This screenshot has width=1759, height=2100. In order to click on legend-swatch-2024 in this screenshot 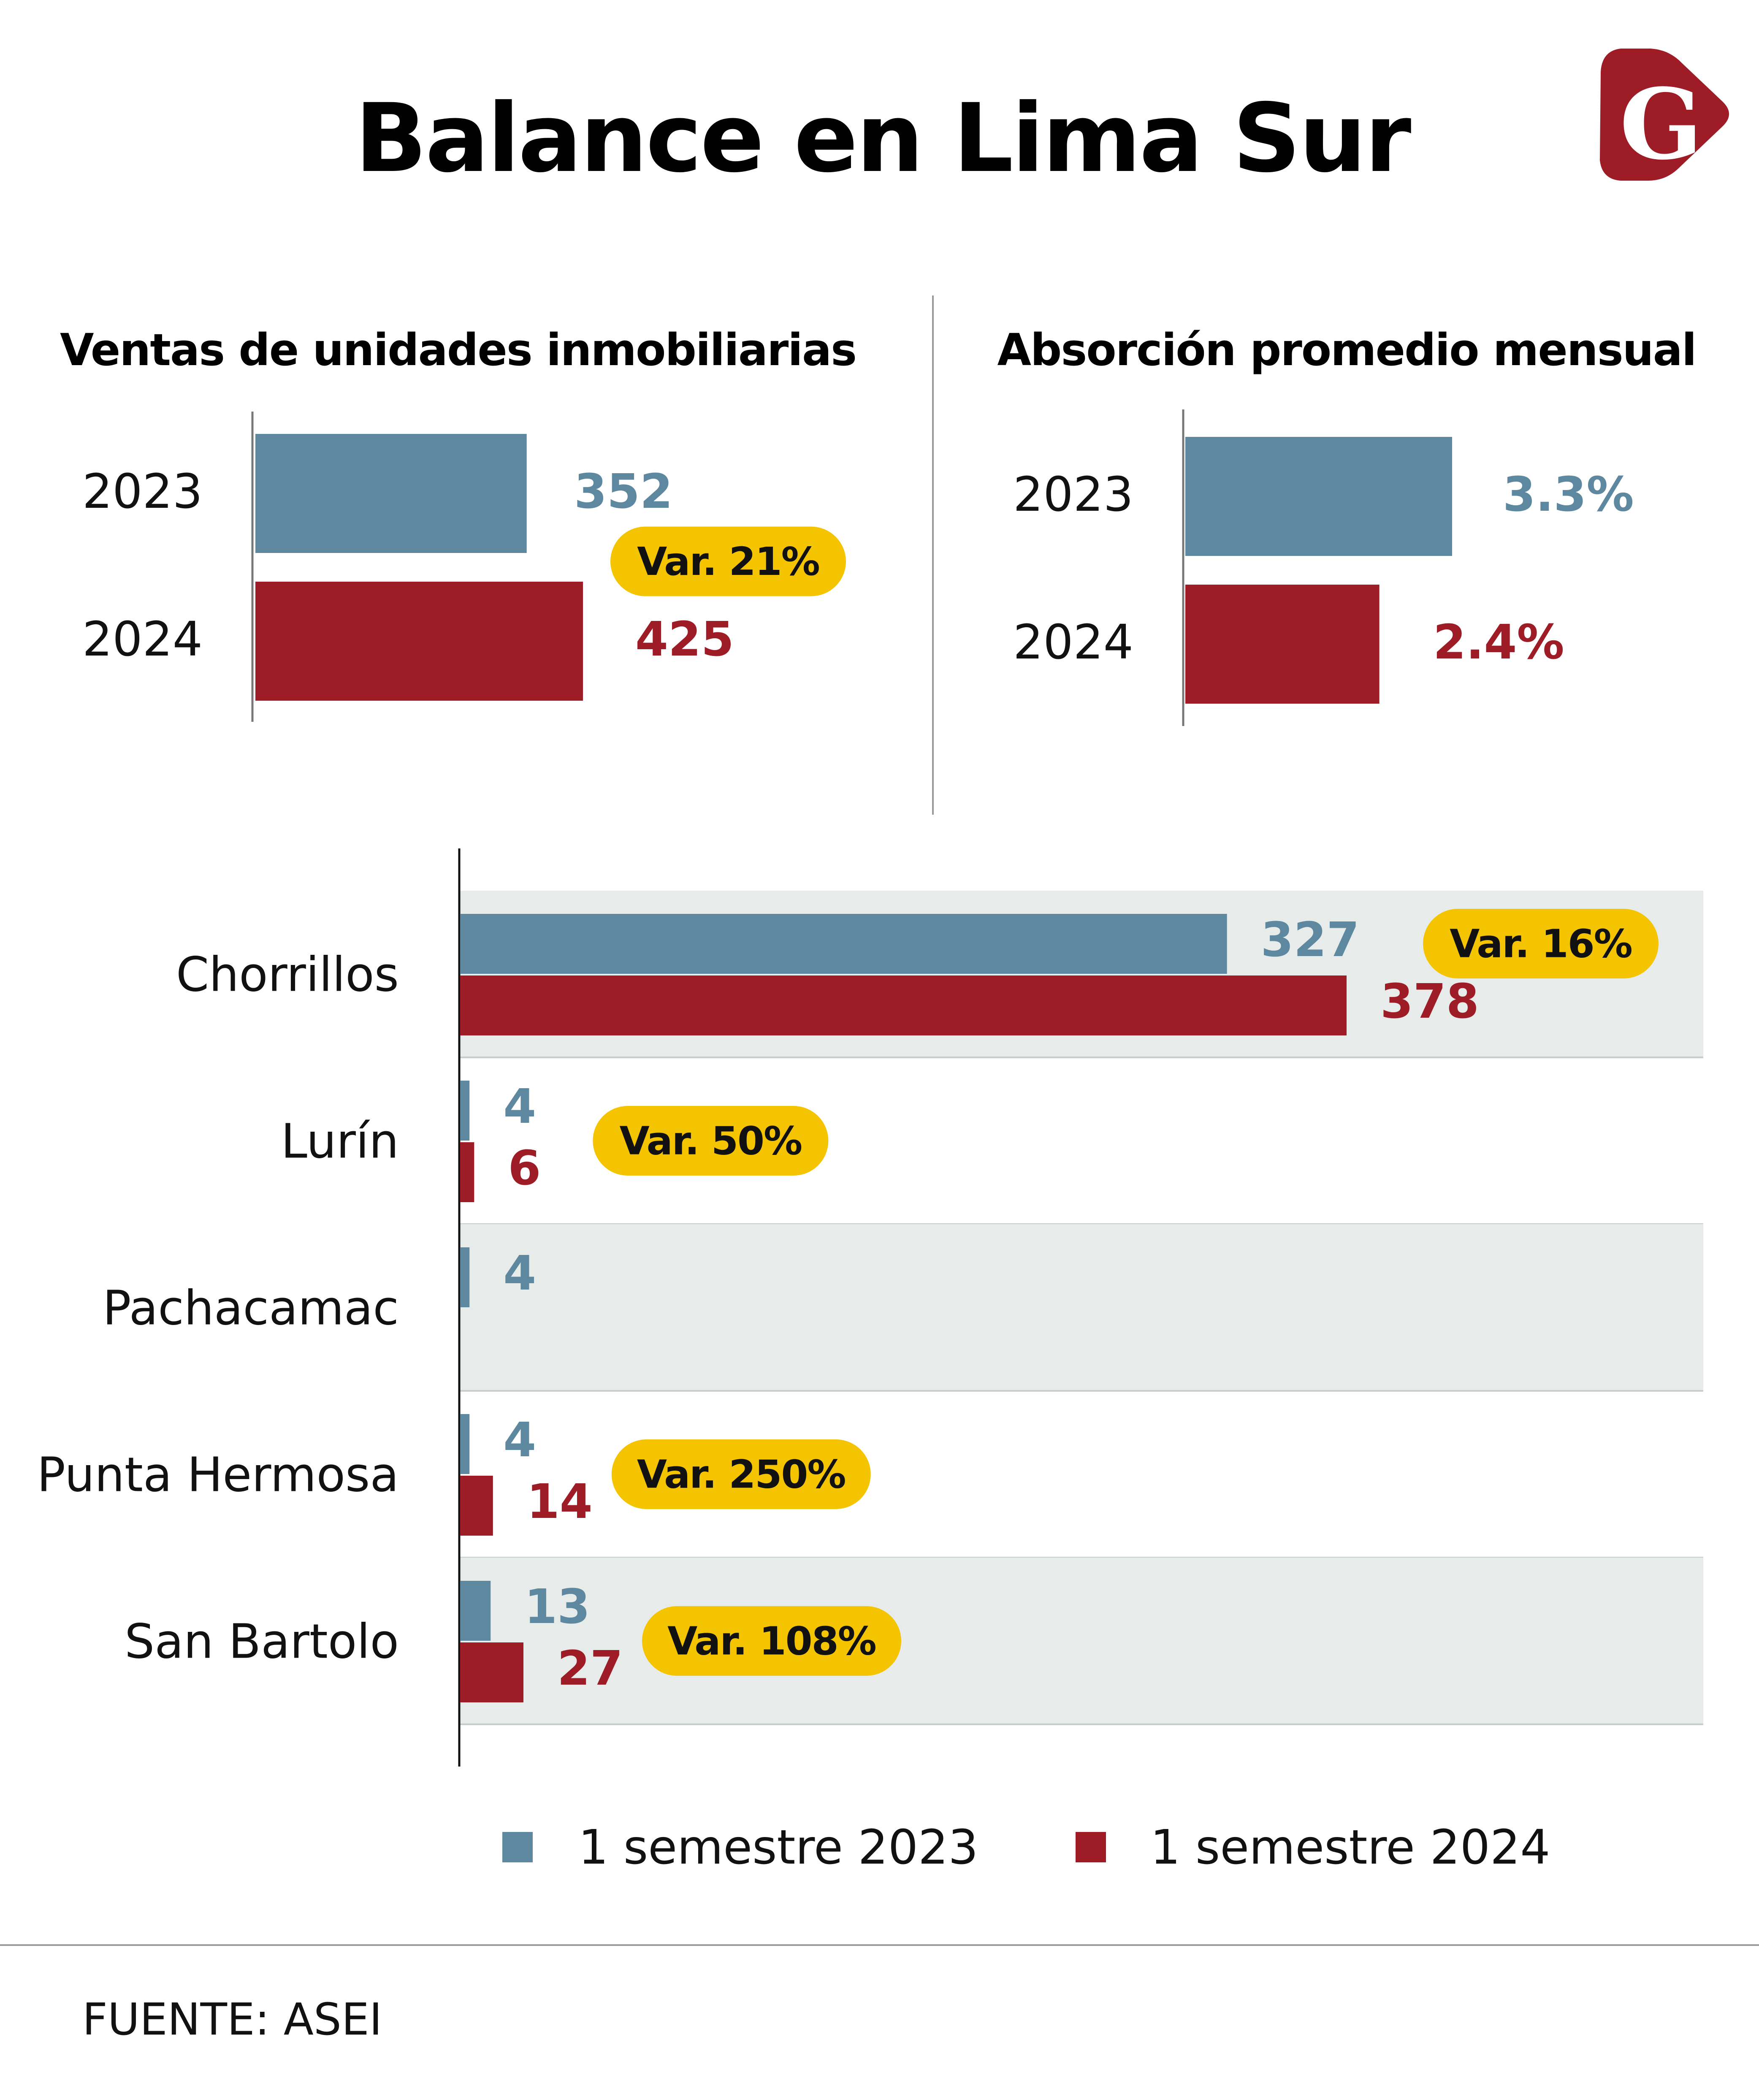, I will do `click(1091, 1847)`.